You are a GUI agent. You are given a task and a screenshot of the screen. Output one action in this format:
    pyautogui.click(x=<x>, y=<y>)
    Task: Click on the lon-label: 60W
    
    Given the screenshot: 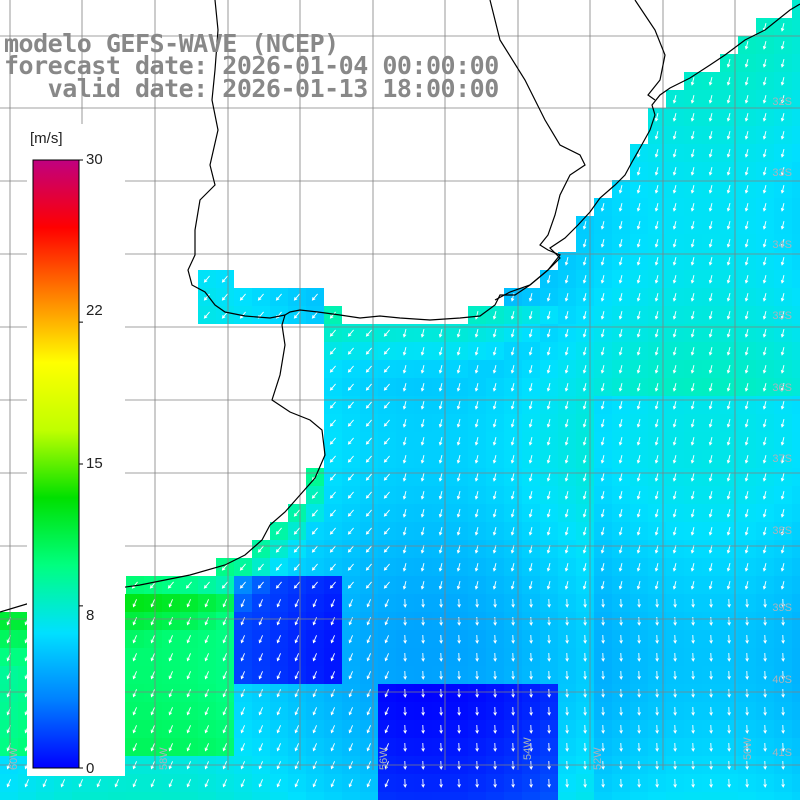 What is the action you would take?
    pyautogui.click(x=14, y=758)
    